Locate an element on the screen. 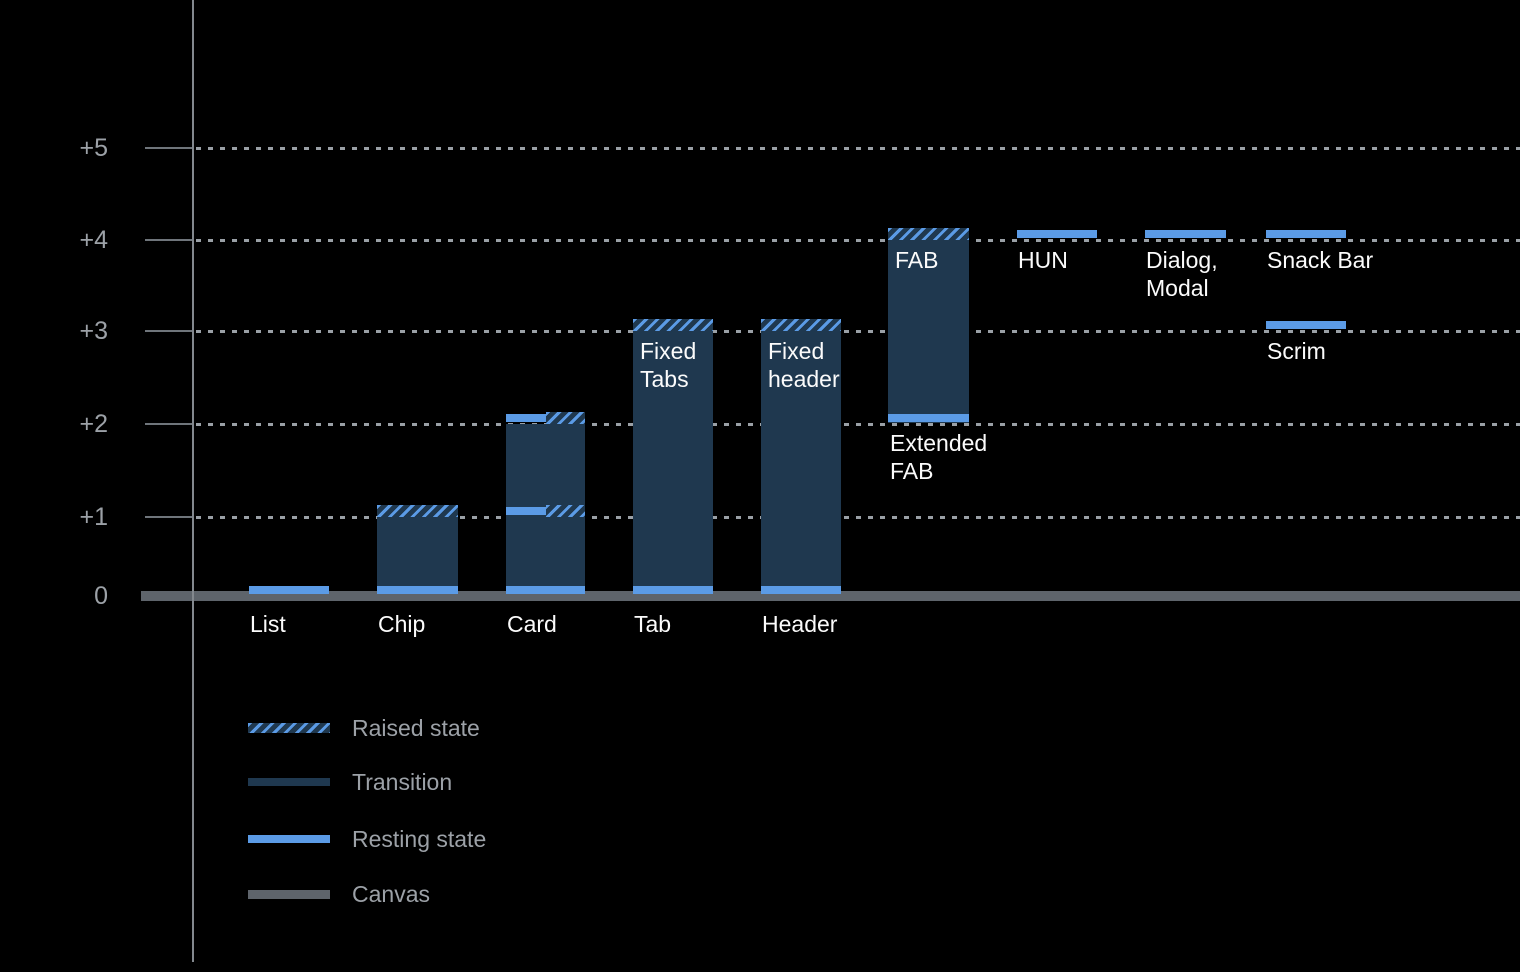 This screenshot has width=1520, height=972. label-header: Header is located at coordinates (800, 624).